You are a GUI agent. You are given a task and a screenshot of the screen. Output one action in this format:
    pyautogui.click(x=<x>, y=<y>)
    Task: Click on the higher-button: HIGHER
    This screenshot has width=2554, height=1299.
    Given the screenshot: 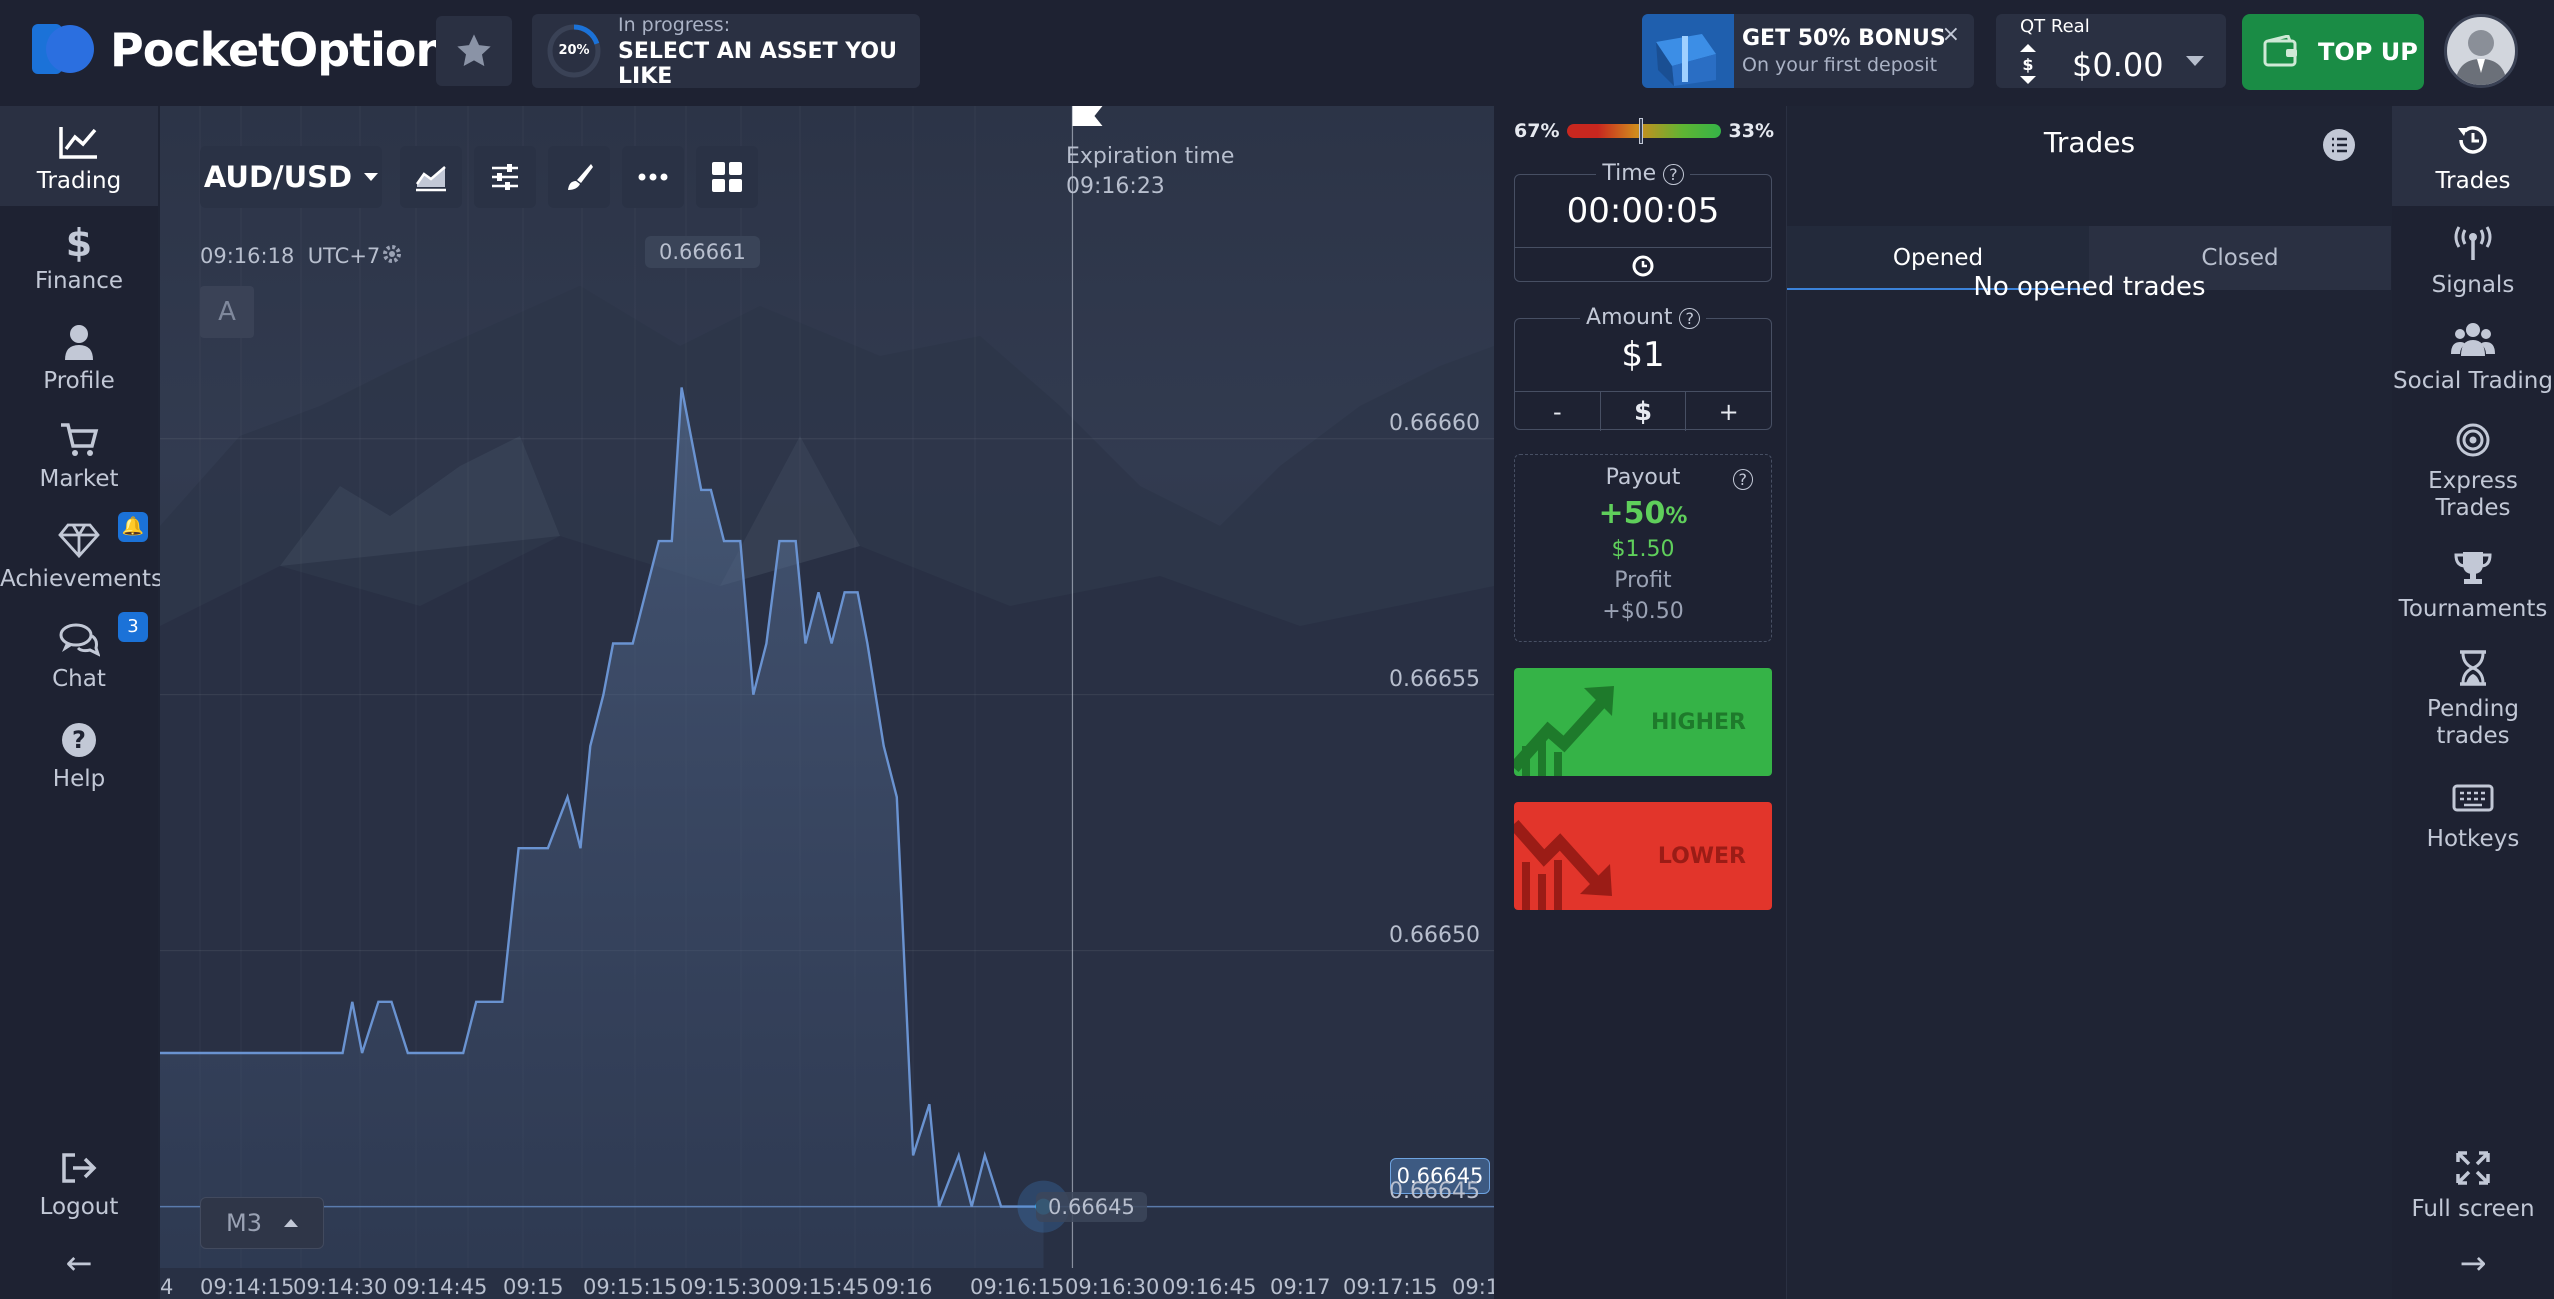 What is the action you would take?
    pyautogui.click(x=1643, y=722)
    